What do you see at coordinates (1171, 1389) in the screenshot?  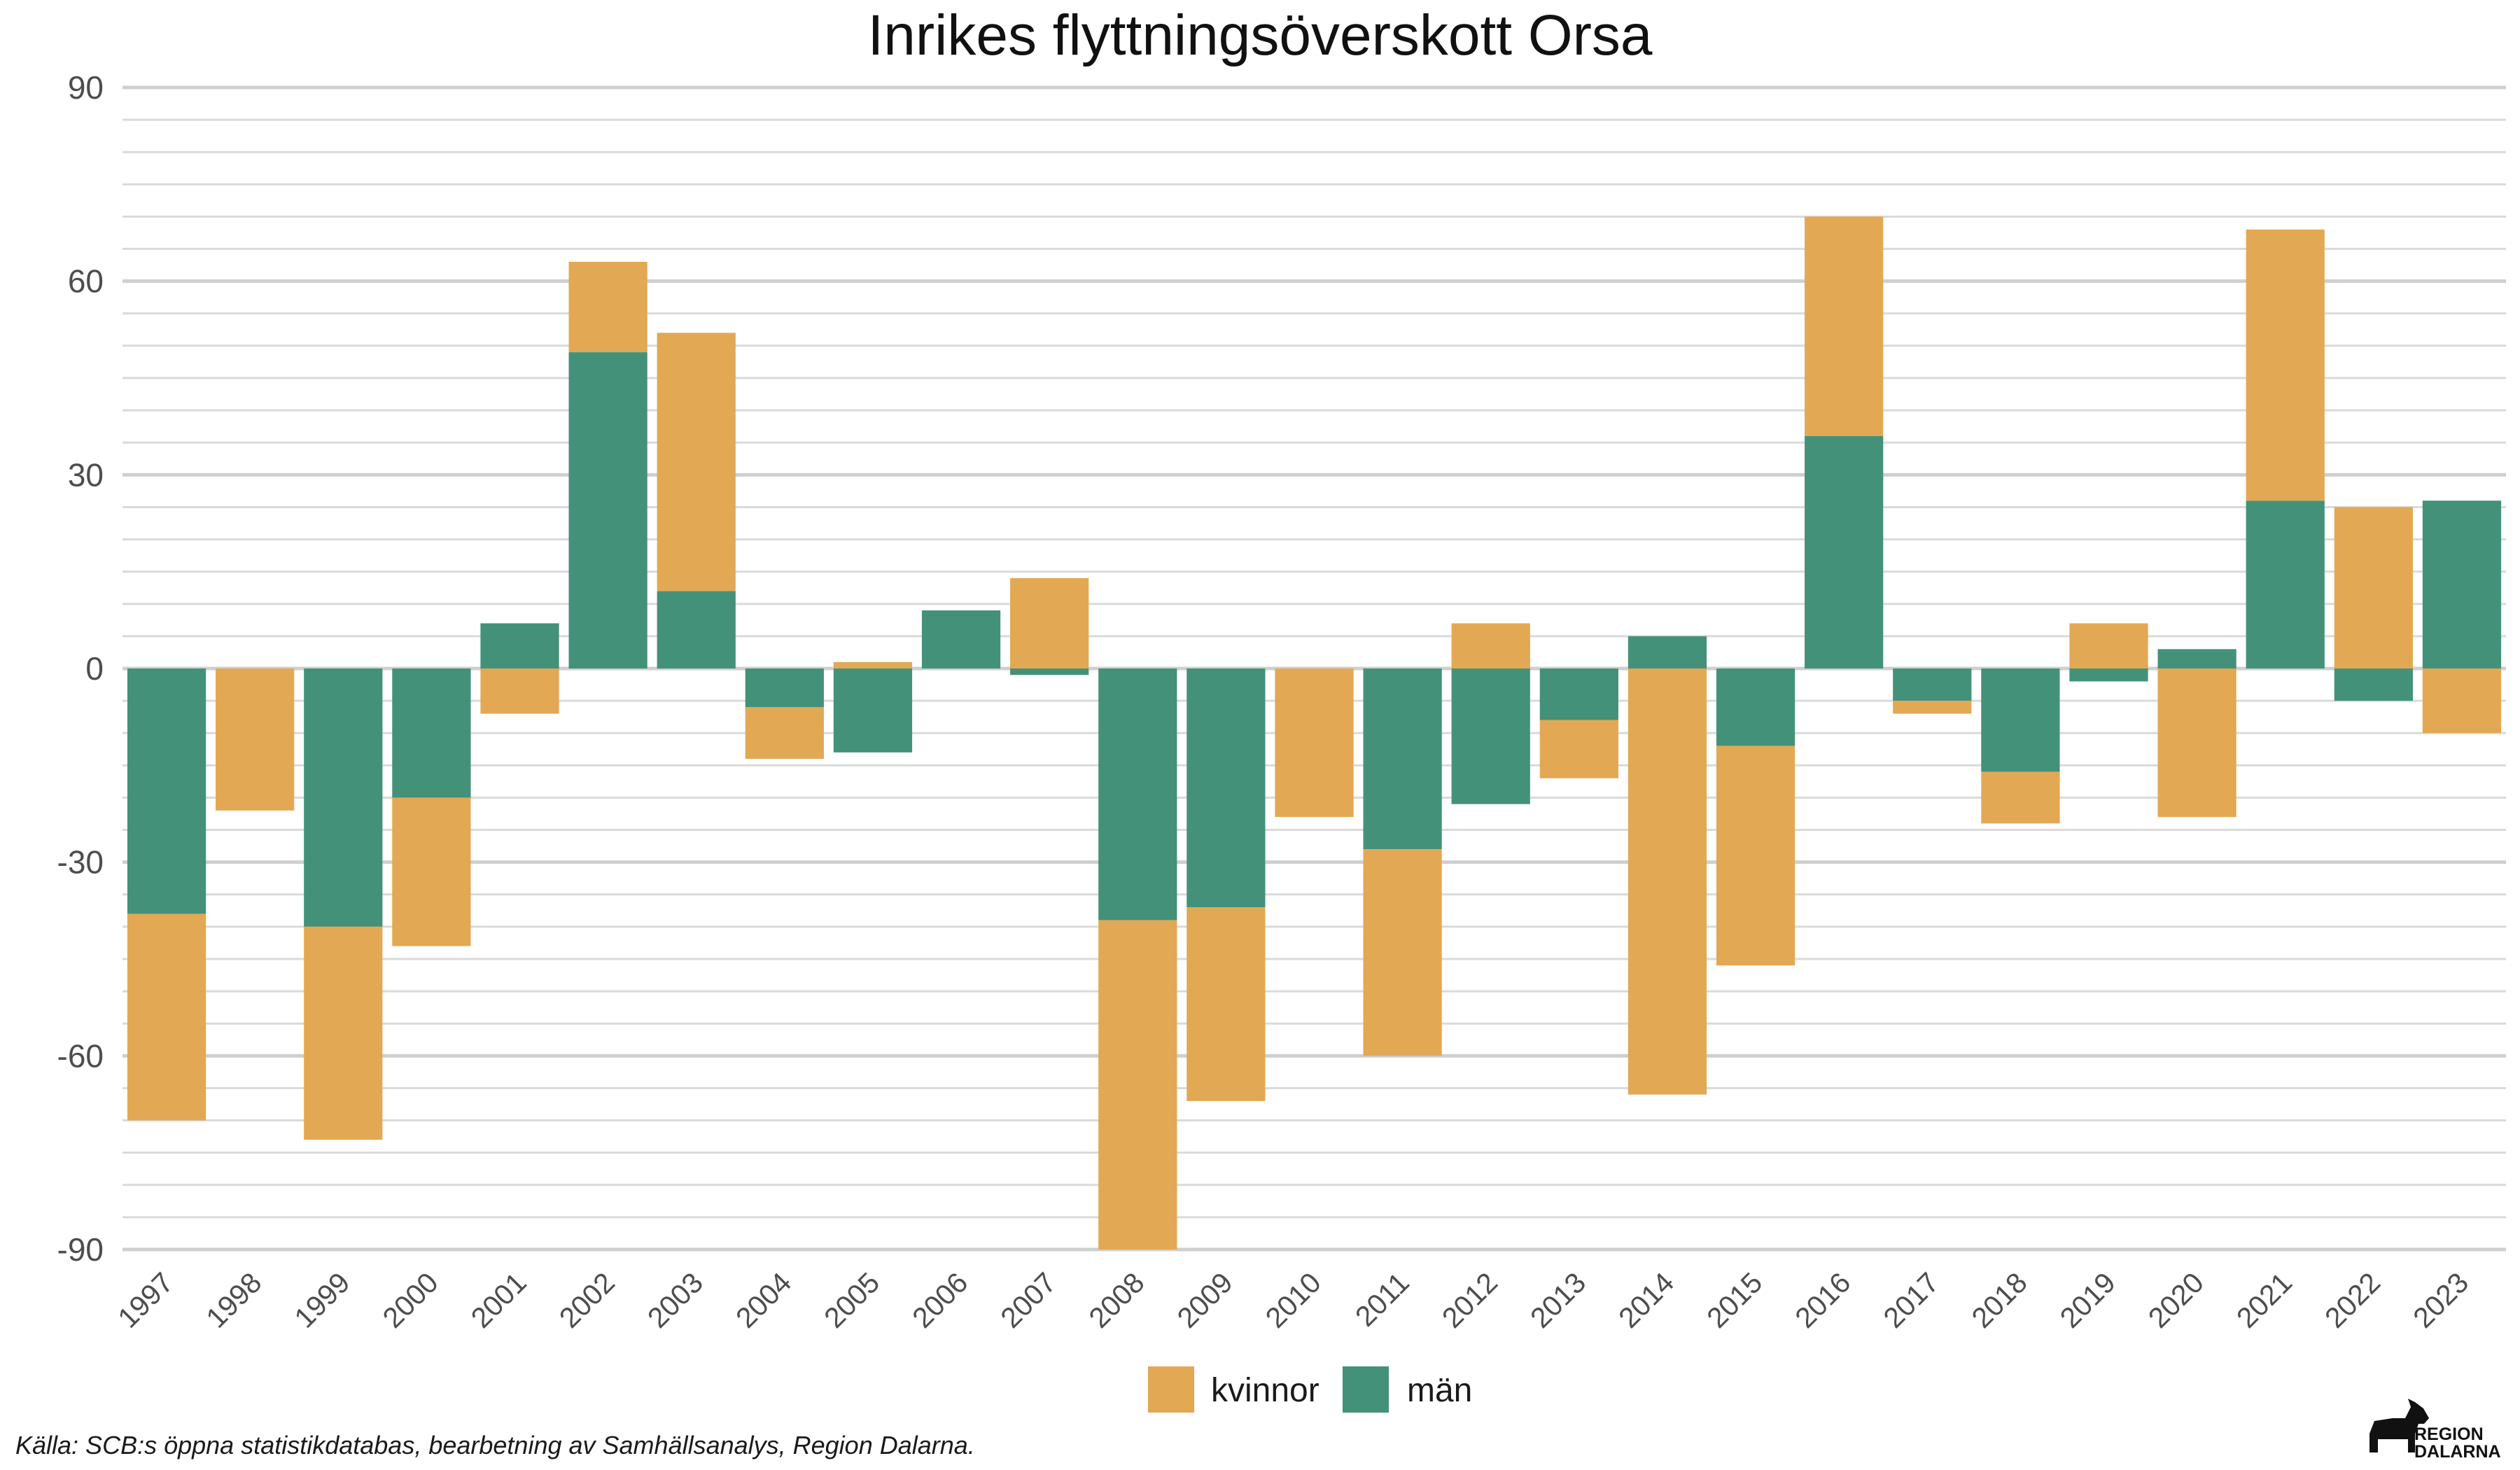 I see `legend-swatch-kvinnor` at bounding box center [1171, 1389].